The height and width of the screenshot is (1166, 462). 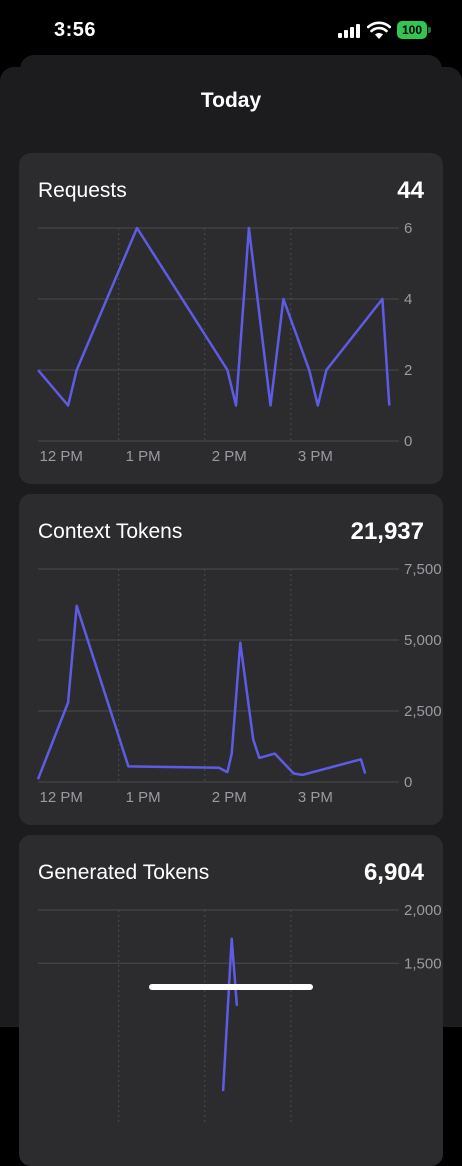 What do you see at coordinates (423, 640) in the screenshot?
I see `y-tick-label: 5,000` at bounding box center [423, 640].